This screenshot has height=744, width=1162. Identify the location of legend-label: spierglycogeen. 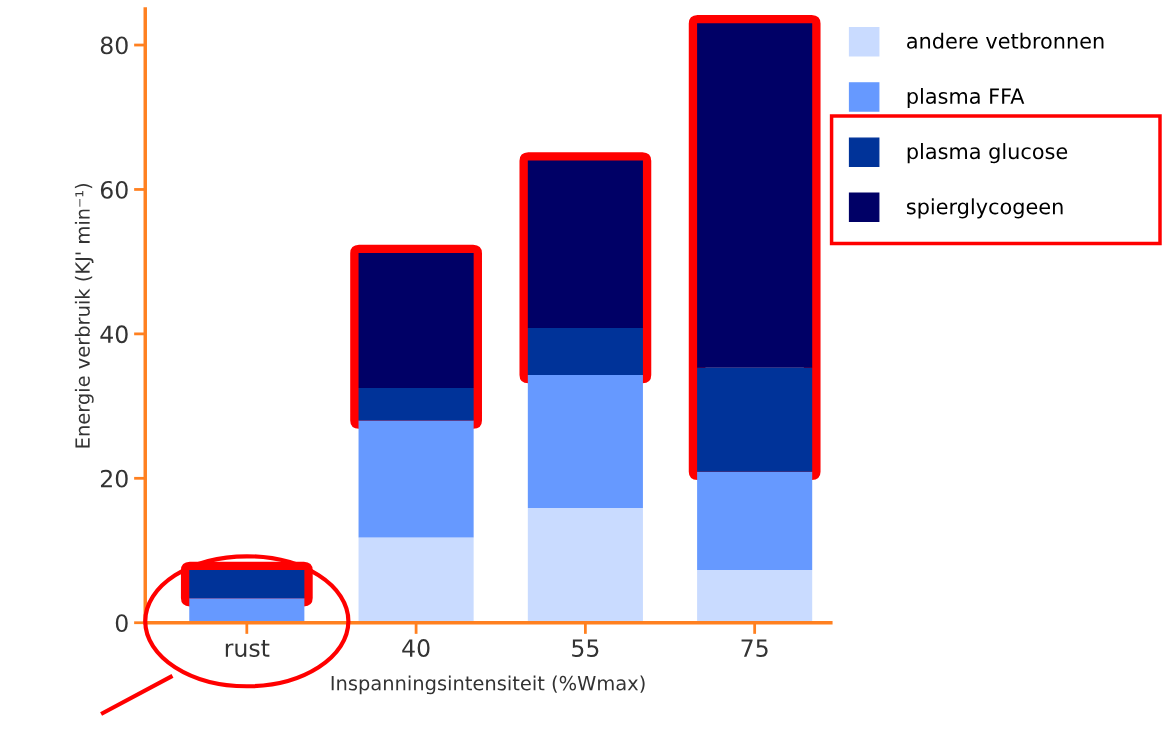
(984, 208).